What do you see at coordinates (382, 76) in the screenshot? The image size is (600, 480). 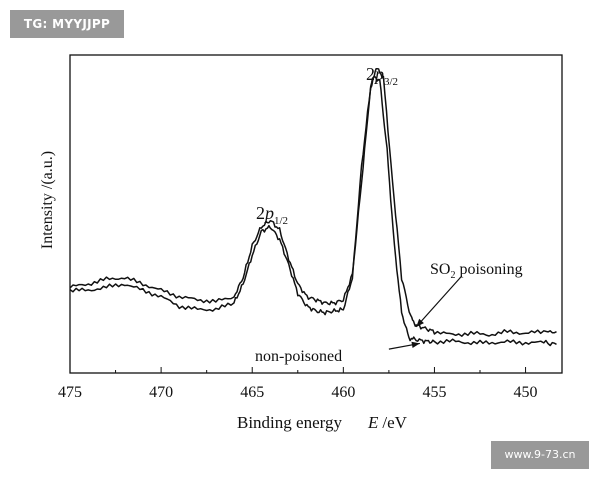 I see `annotation-2p32: 2p3/2` at bounding box center [382, 76].